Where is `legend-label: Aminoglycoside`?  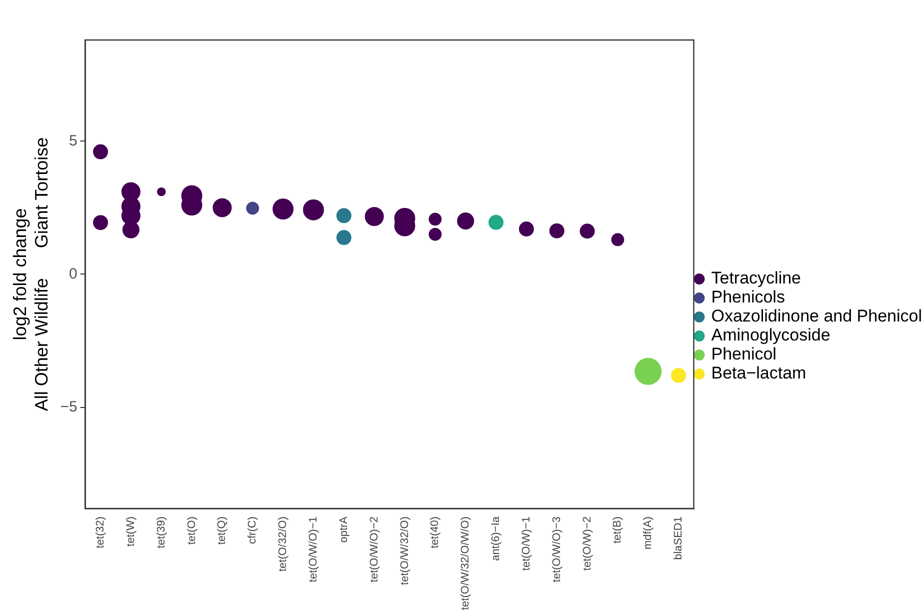
legend-label: Aminoglycoside is located at coordinates (770, 335).